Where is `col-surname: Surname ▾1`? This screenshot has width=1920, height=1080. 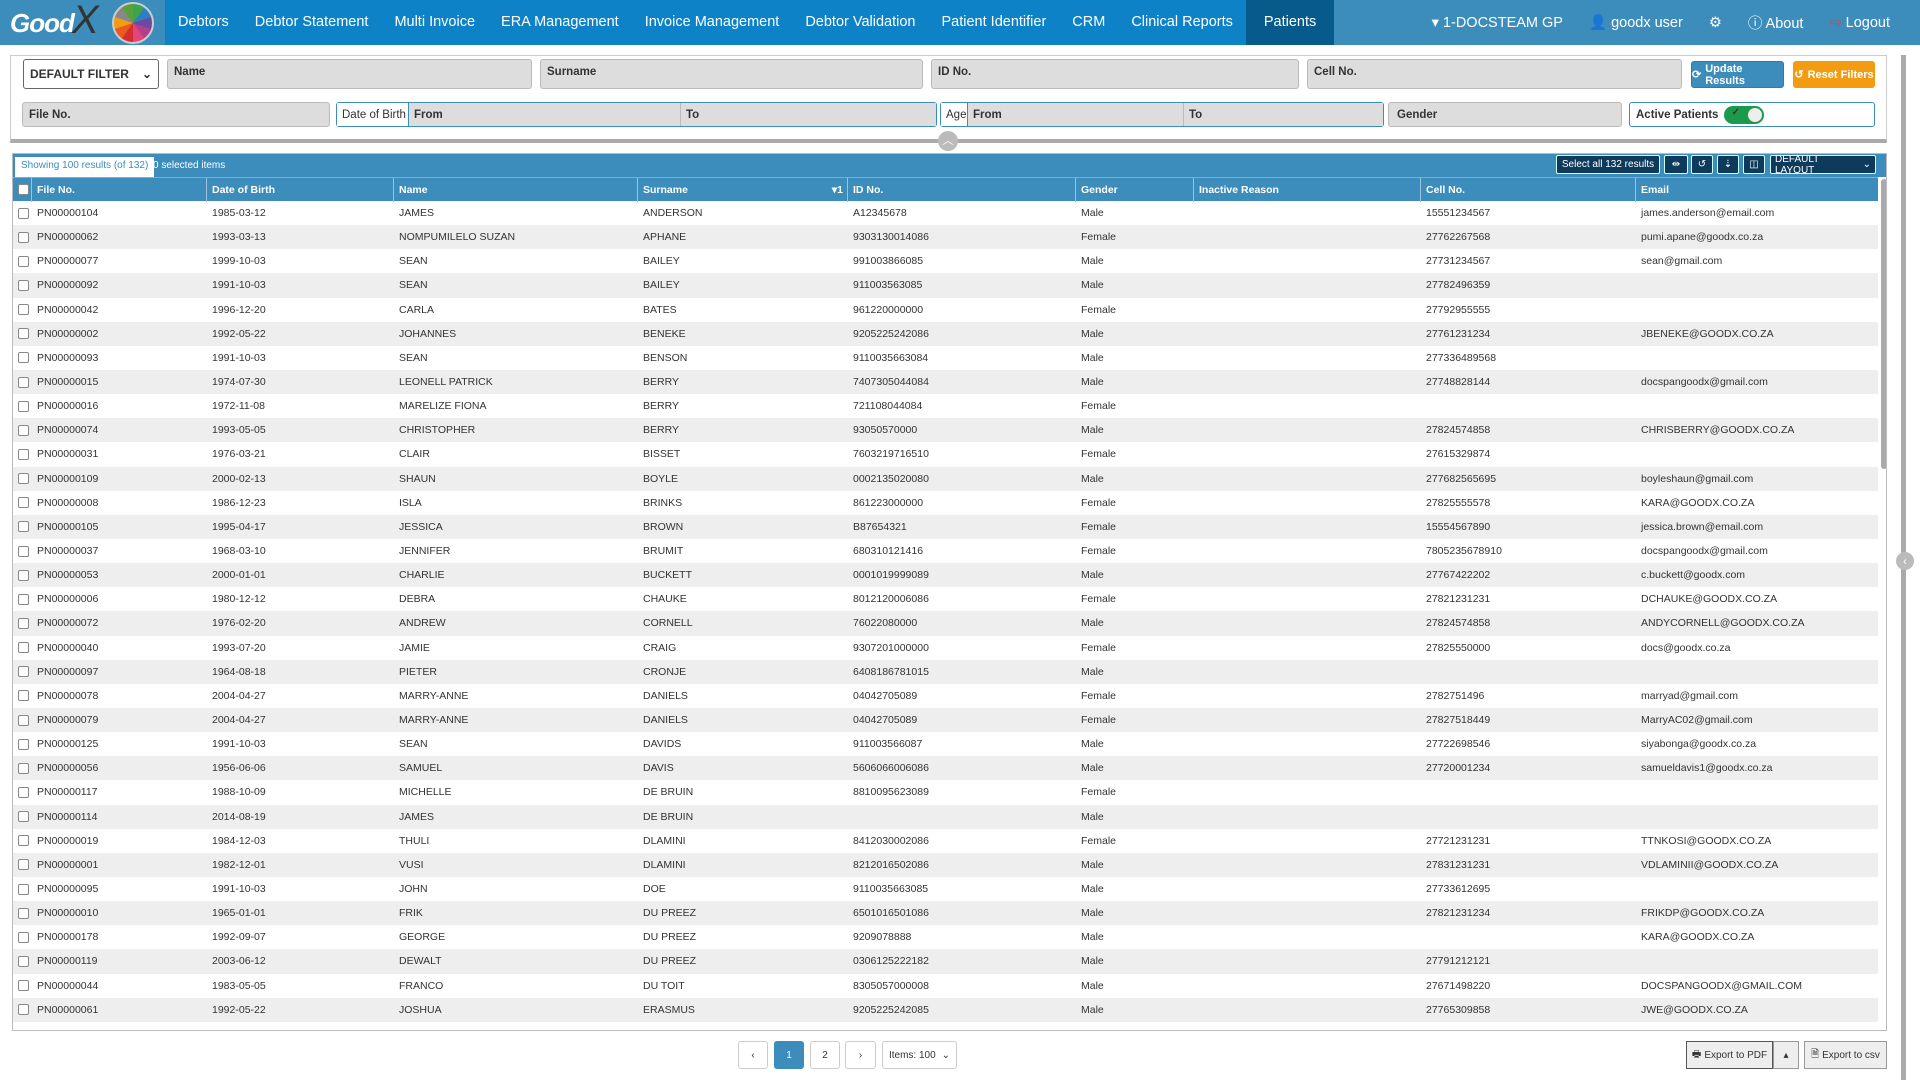
col-surname: Surname ▾1 is located at coordinates (743, 190).